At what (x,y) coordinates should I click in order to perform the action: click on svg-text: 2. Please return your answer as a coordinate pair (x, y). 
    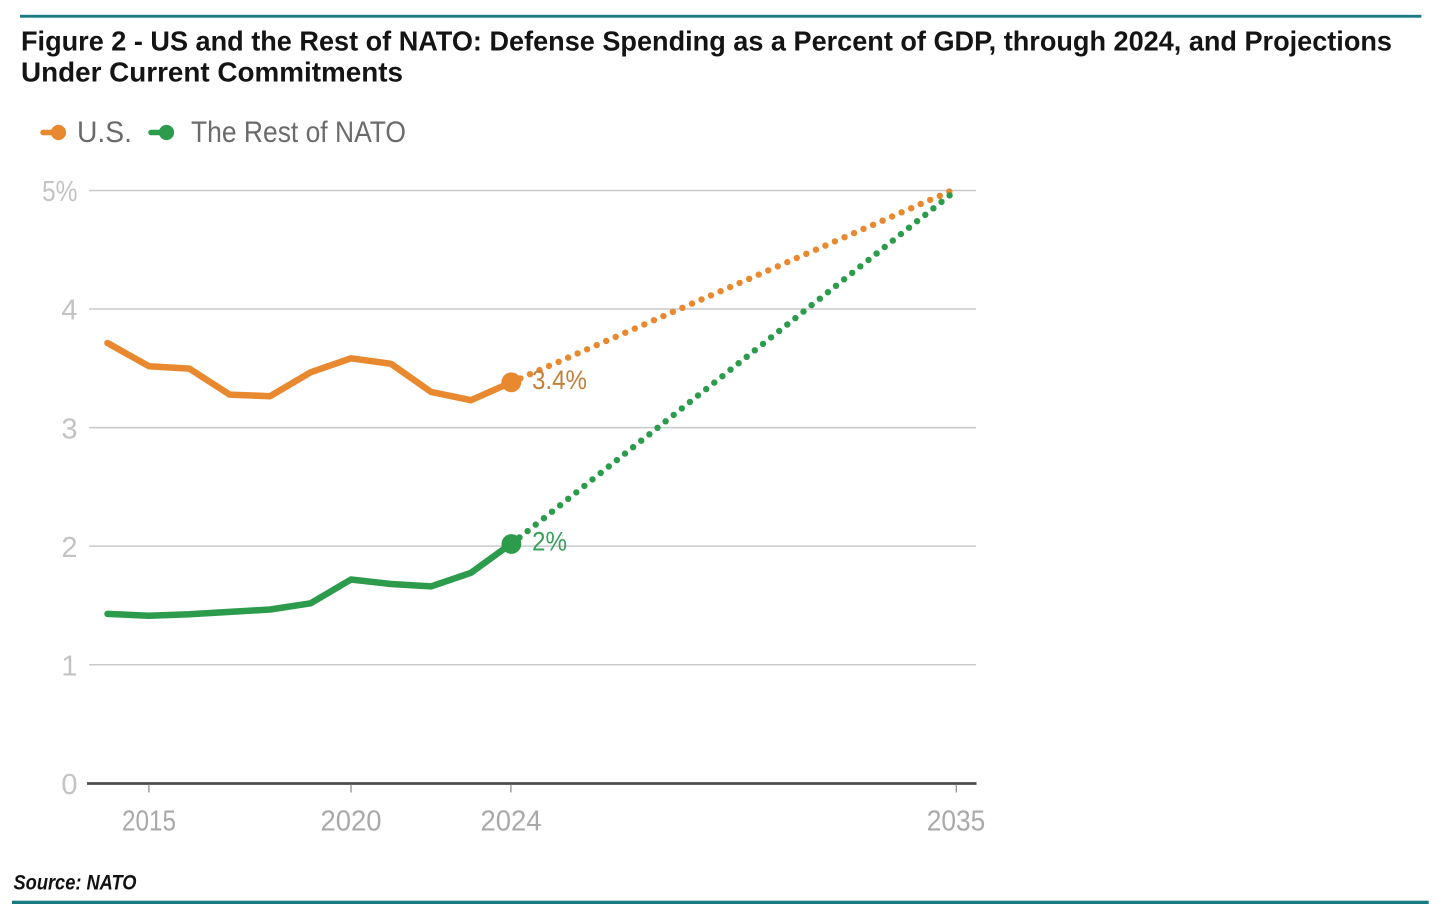
    Looking at the image, I should click on (69, 548).